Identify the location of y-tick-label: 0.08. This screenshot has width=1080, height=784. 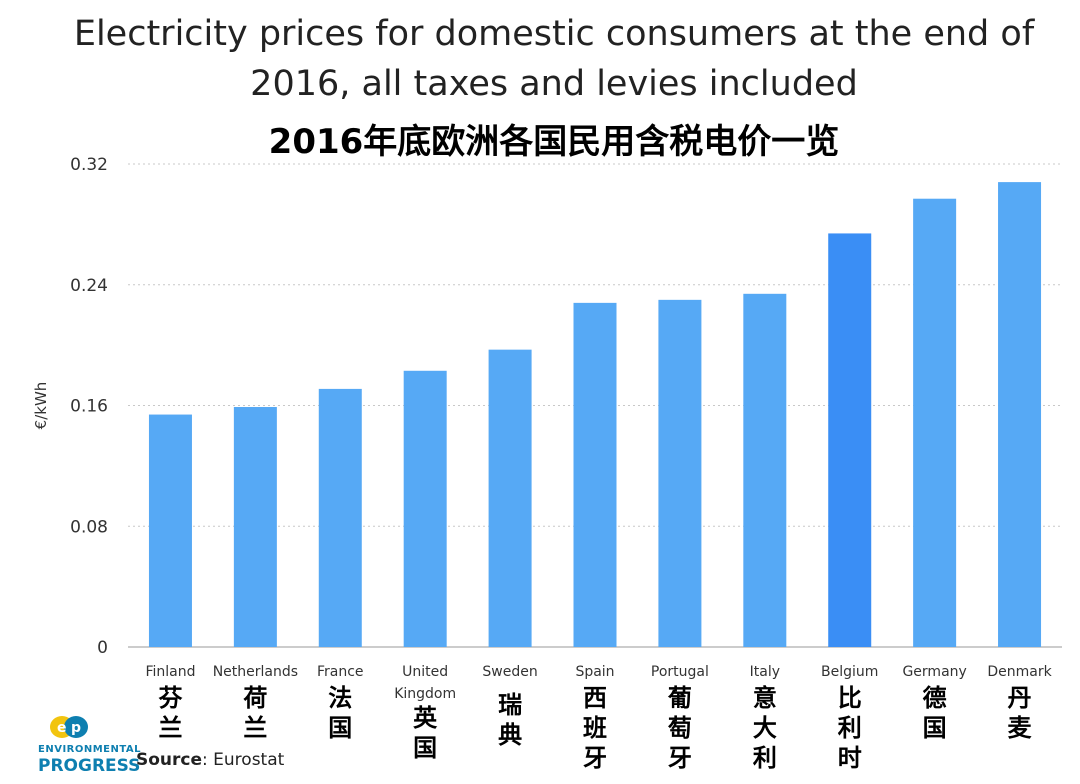
(89, 527).